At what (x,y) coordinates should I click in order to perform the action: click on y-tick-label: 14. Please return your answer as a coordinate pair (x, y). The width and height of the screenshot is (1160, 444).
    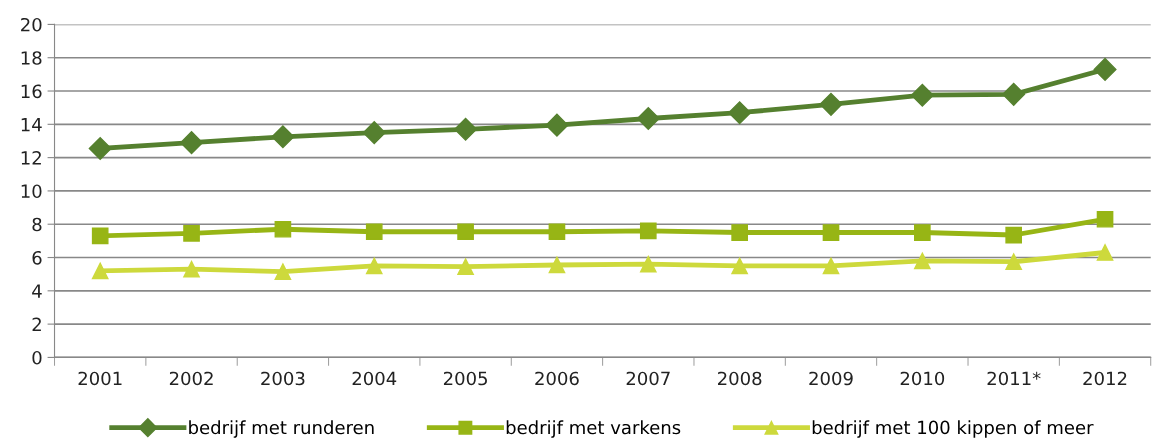
    Looking at the image, I should click on (31, 125).